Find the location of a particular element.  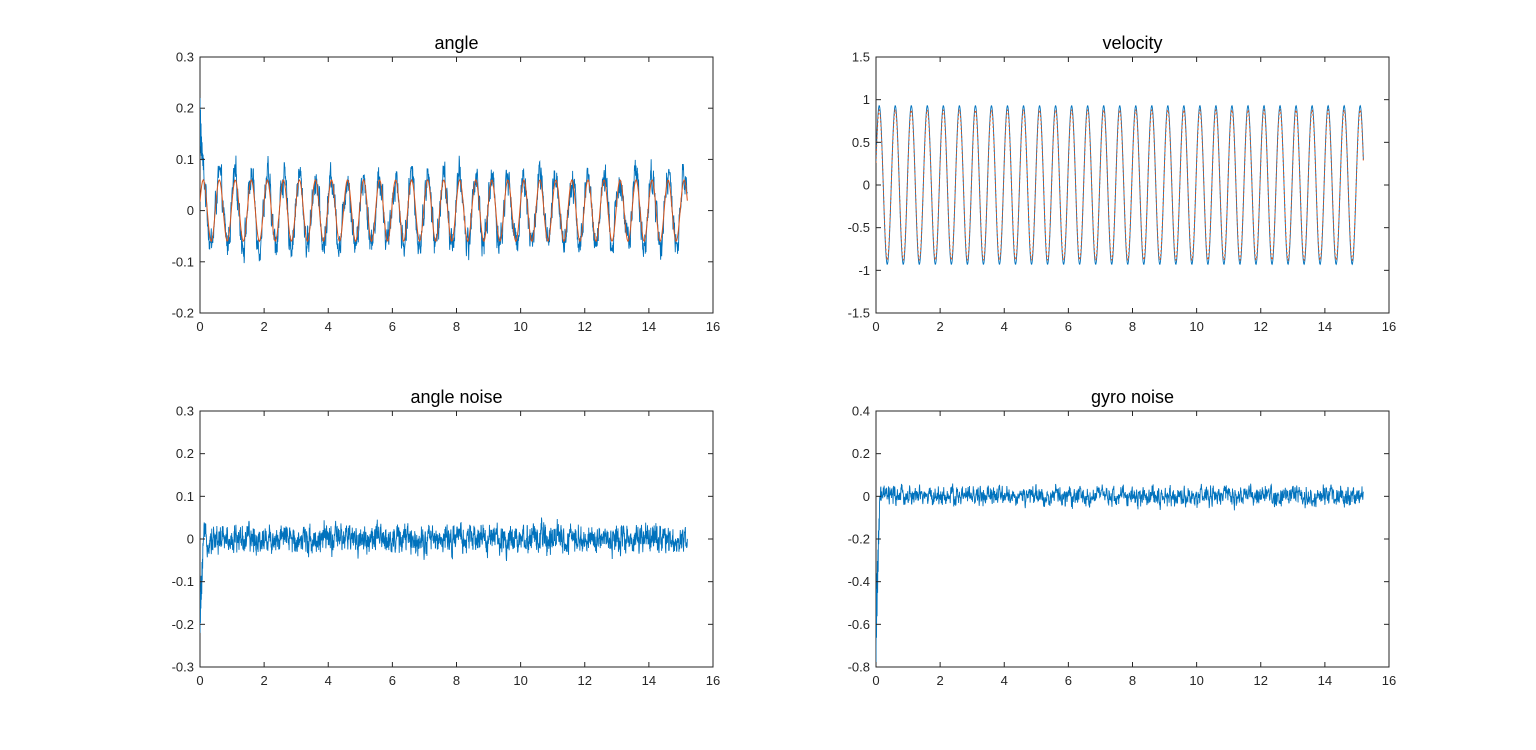

y-tick-label: -0.8 is located at coordinates (859, 667).